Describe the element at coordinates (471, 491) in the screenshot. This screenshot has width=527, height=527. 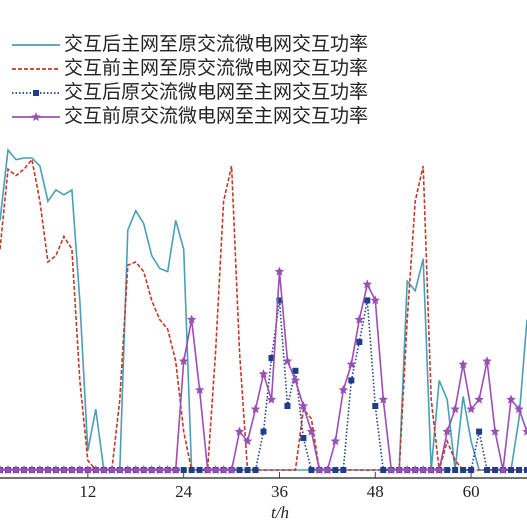
I see `x-tick-label: 60` at that location.